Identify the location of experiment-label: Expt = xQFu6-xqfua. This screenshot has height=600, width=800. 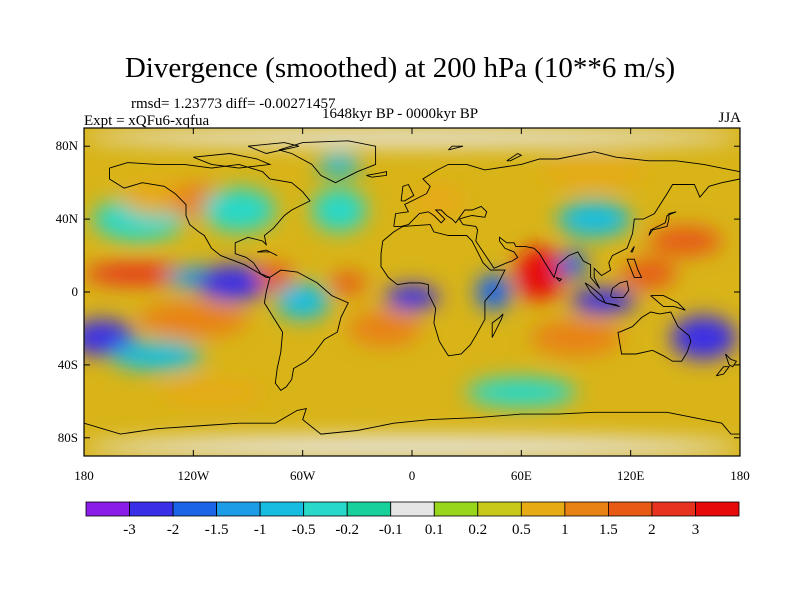
(147, 121).